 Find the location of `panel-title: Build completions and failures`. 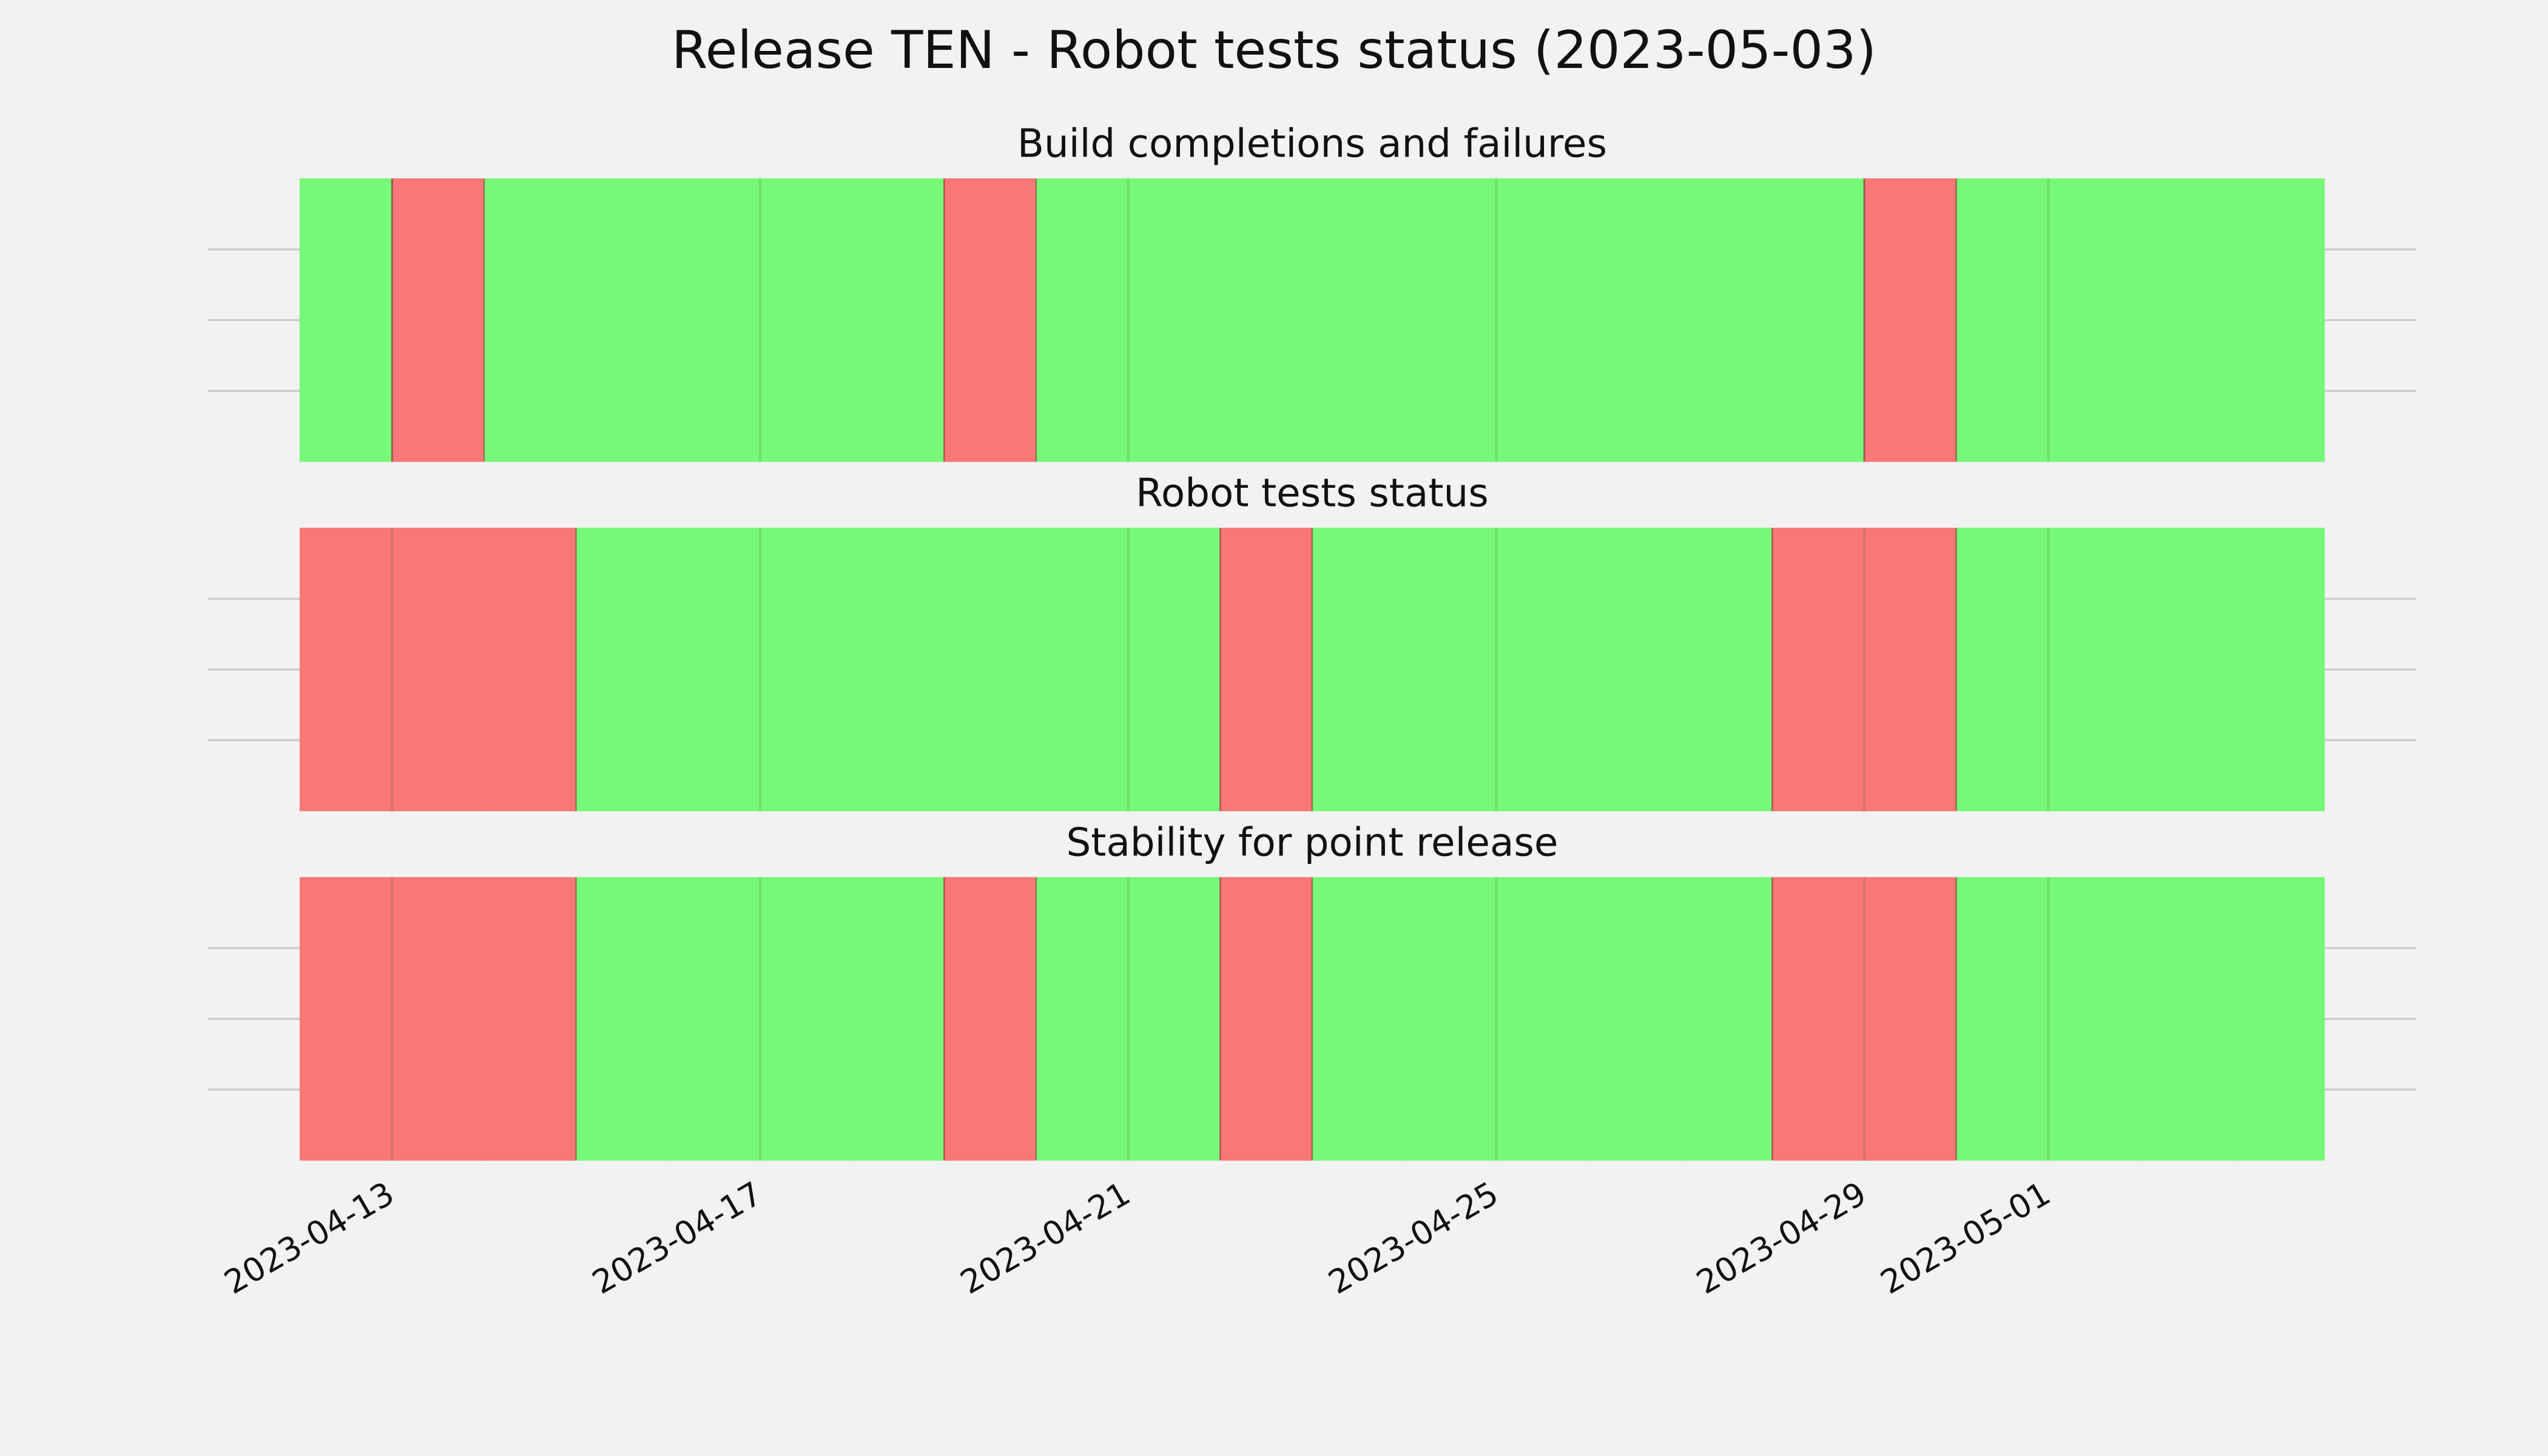

panel-title: Build completions and failures is located at coordinates (1312, 144).